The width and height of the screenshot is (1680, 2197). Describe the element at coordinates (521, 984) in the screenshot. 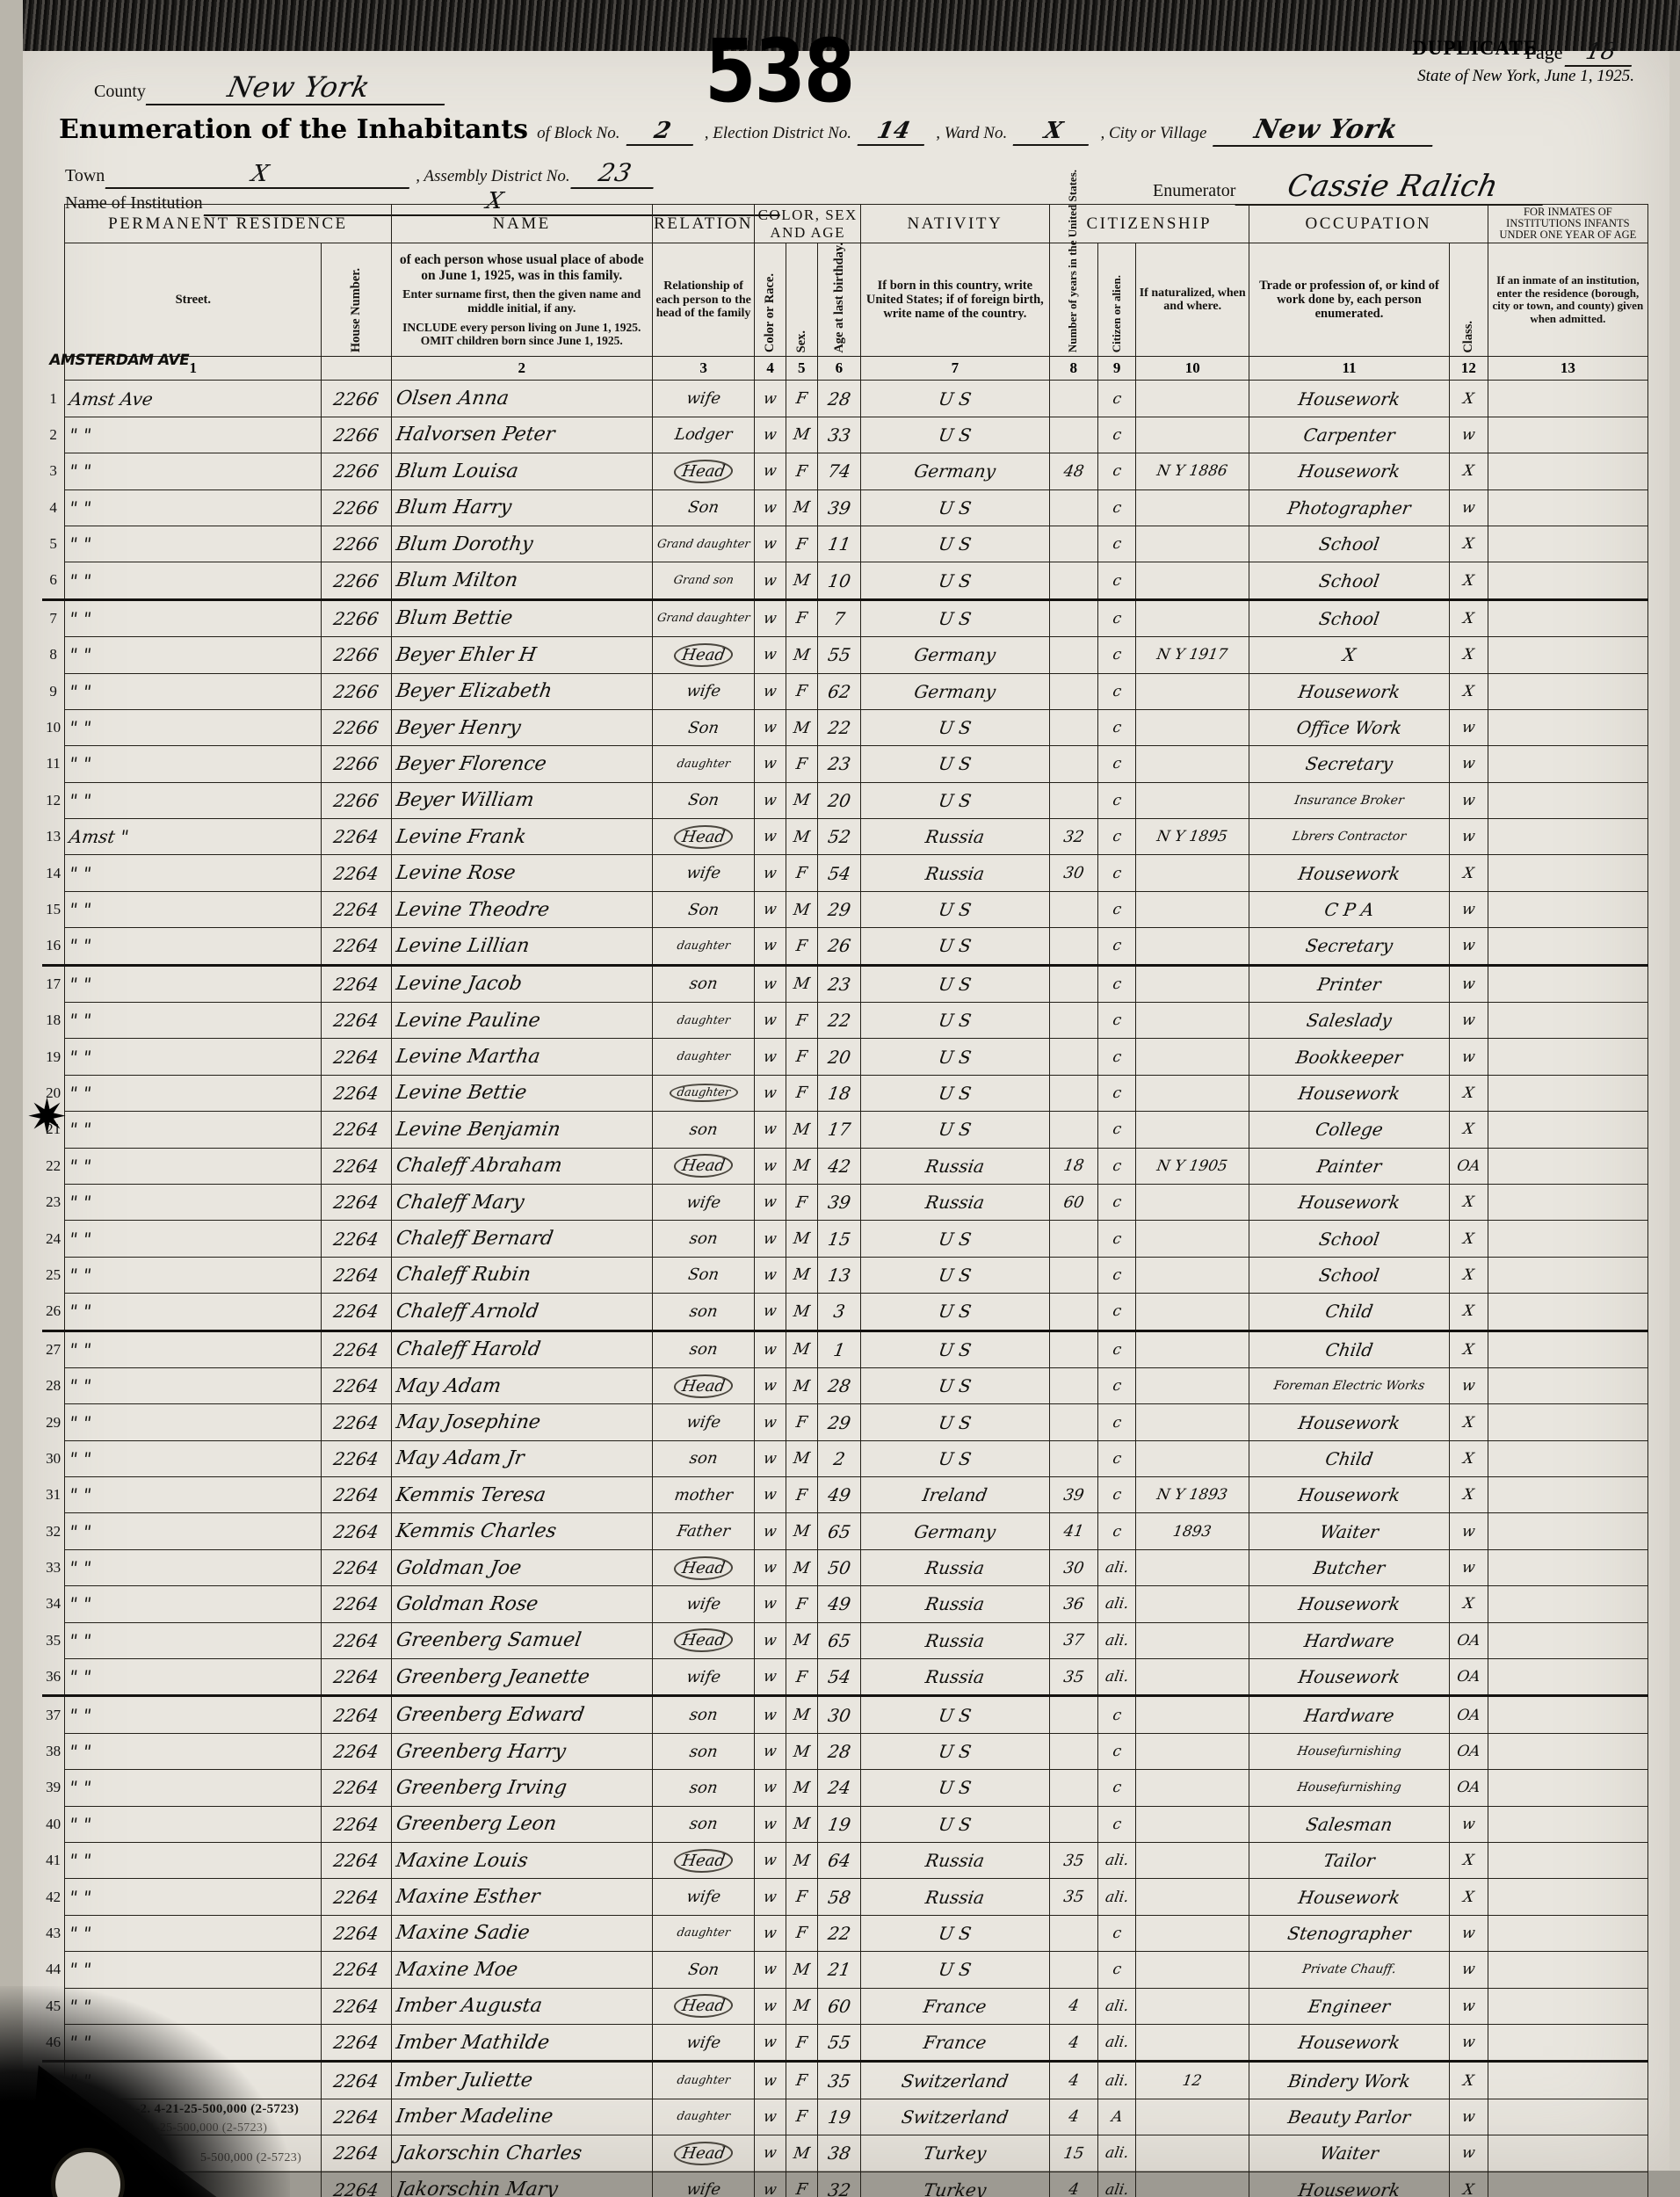

I see `cell-name: Levine Jacob` at that location.